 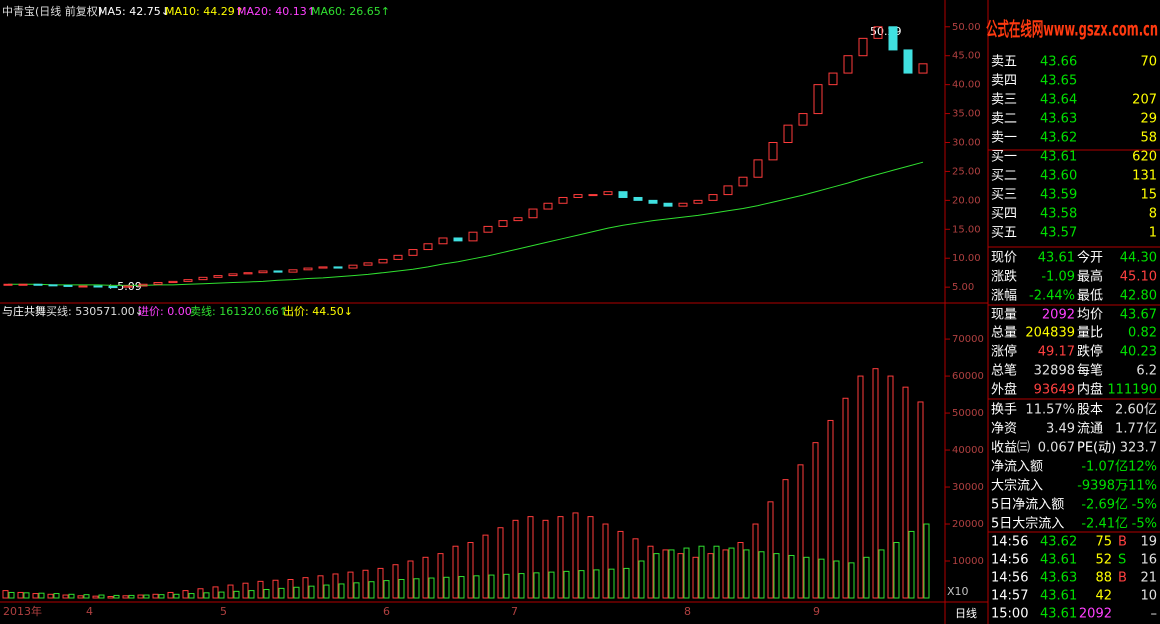 I want to click on y-tick-label: 5.00, so click(x=963, y=287).